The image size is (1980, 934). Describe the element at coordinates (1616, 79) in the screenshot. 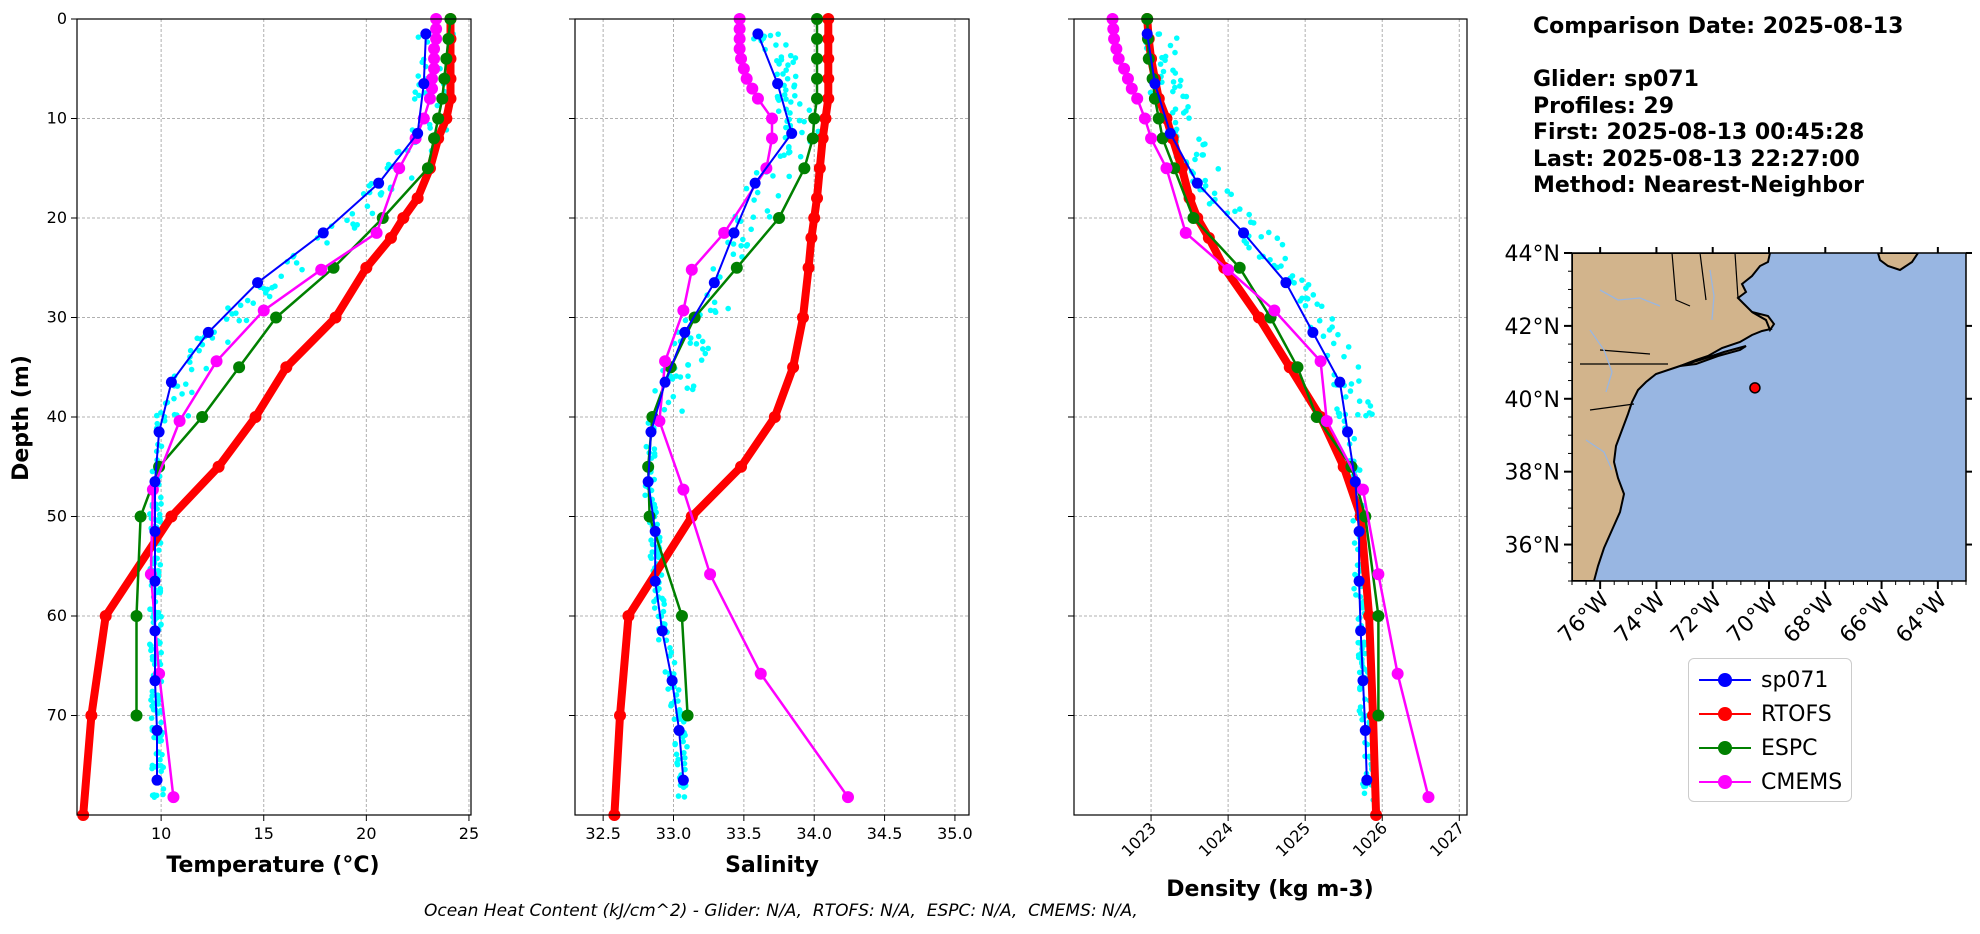

I see `glider-name: Glider: sp071` at that location.